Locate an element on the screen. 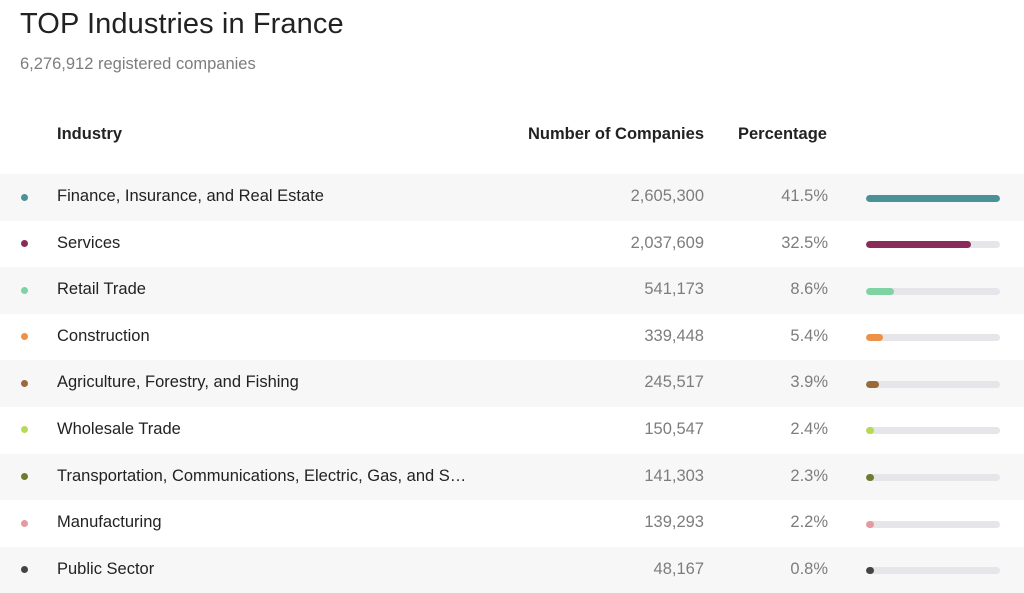 The height and width of the screenshot is (593, 1024). company-count: 2,037,609 is located at coordinates (667, 242).